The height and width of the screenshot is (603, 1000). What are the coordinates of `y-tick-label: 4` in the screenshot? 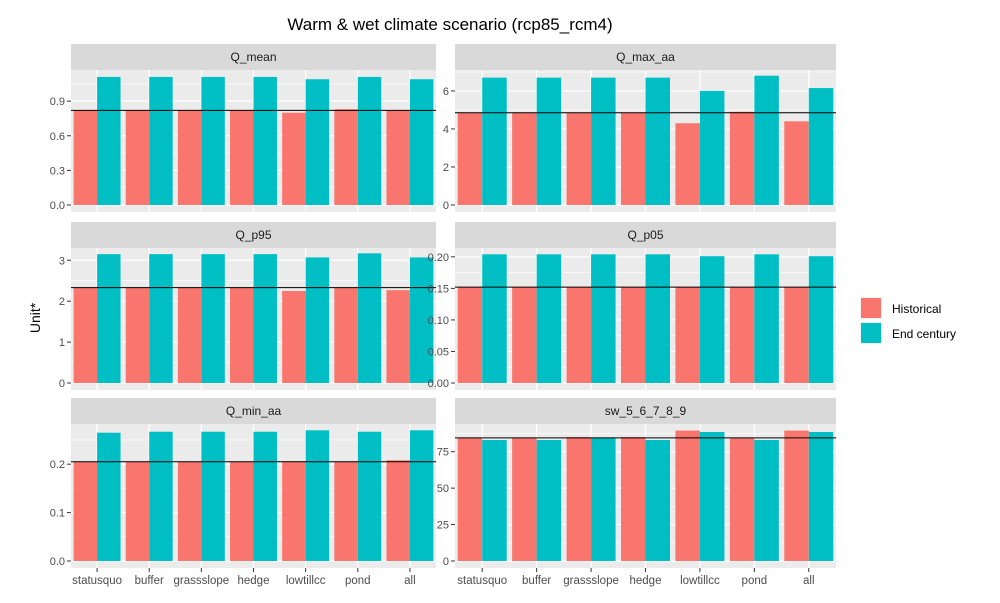 It's located at (446, 130).